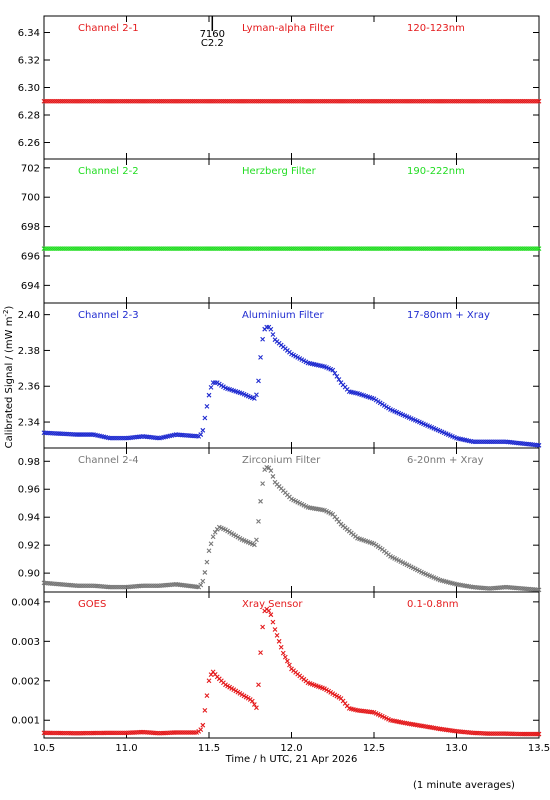  I want to click on panel-label: Lyman-alpha Filter, so click(288, 28).